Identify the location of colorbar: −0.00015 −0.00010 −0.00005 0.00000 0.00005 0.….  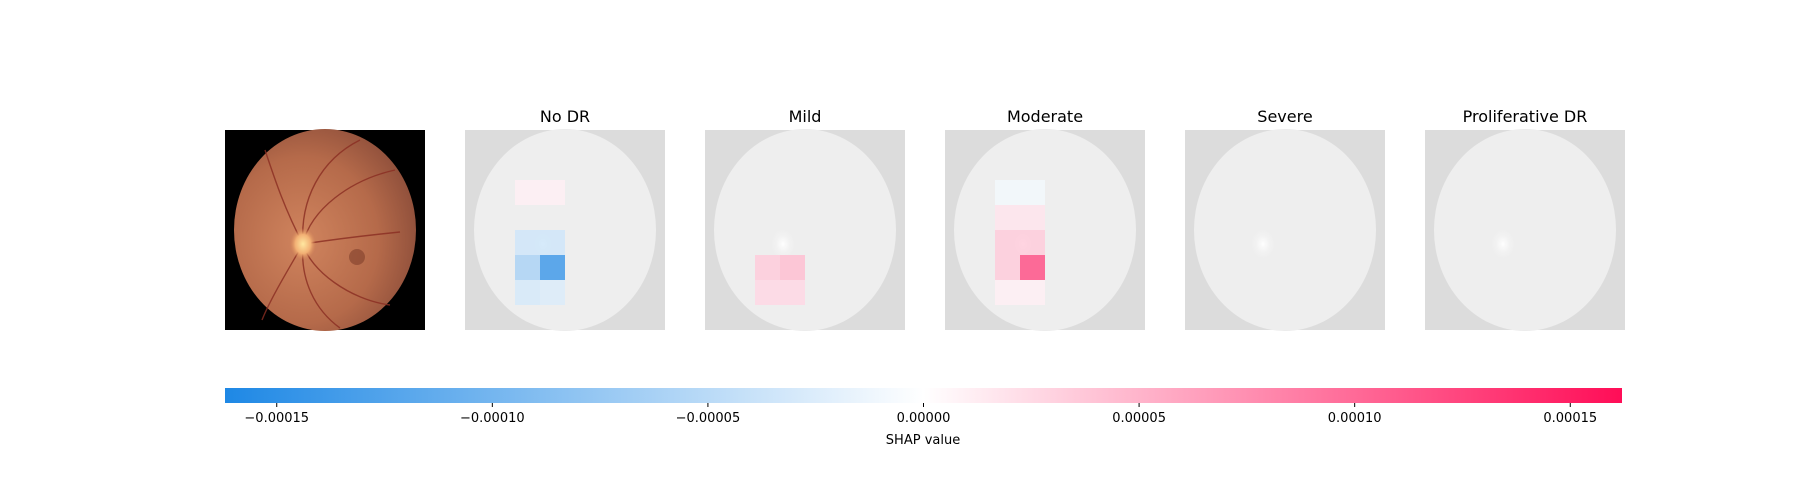
(923, 418).